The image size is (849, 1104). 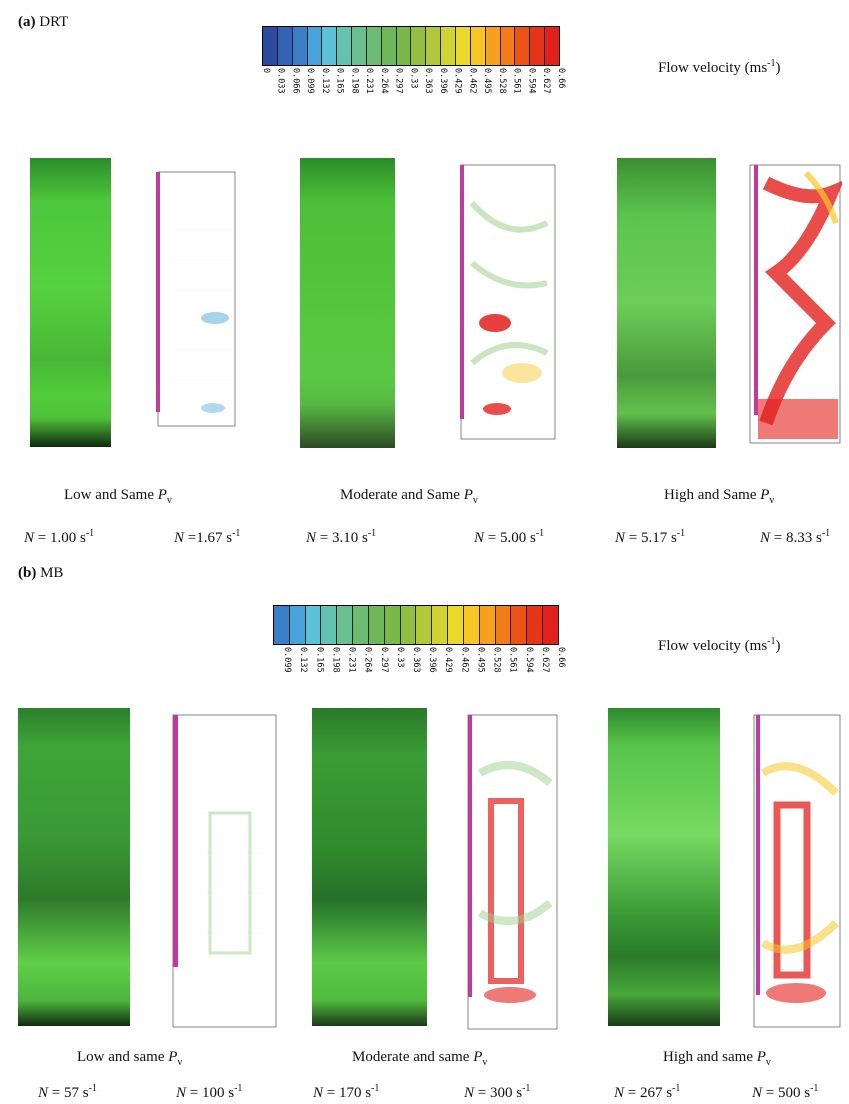 I want to click on colorbar-b-tick-10: 0.429, so click(x=448, y=660).